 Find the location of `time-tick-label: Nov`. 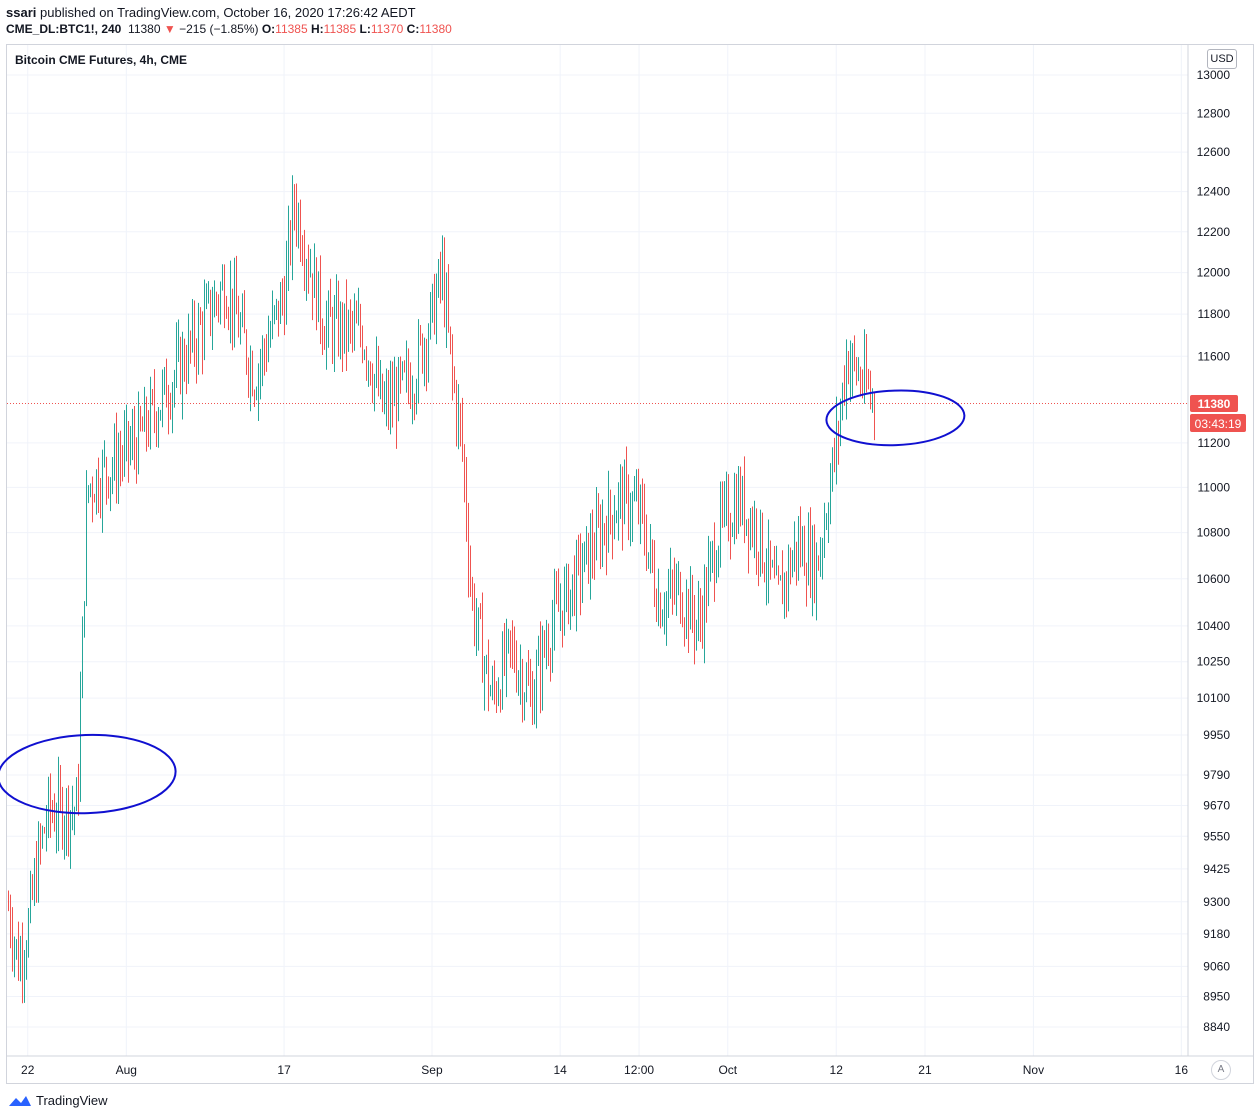

time-tick-label: Nov is located at coordinates (1033, 1070).